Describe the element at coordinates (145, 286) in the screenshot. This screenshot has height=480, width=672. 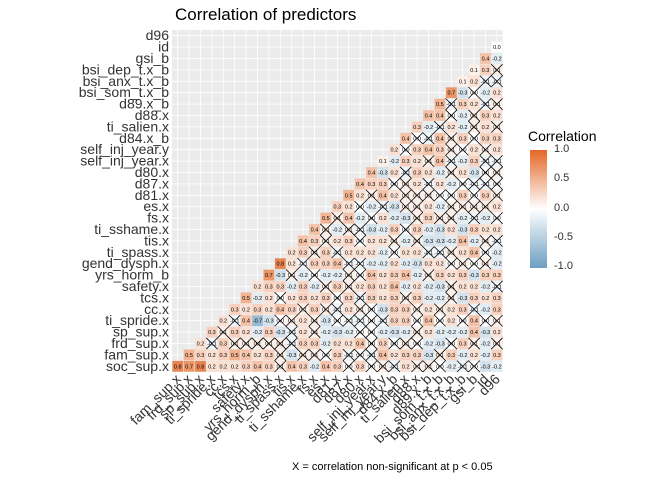
I see `y-tick-label: safety.x` at that location.